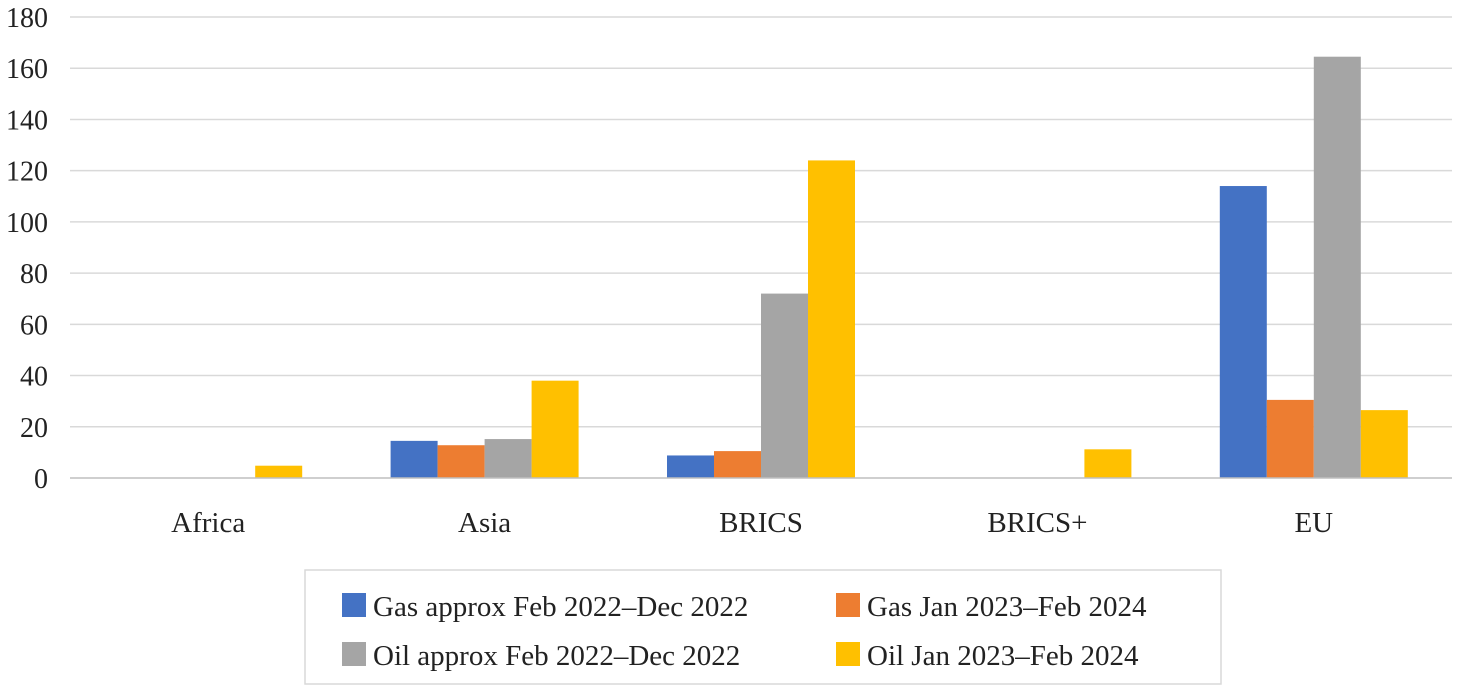 This screenshot has height=688, width=1458. What do you see at coordinates (1313, 523) in the screenshot?
I see `x-tick-label: EU` at bounding box center [1313, 523].